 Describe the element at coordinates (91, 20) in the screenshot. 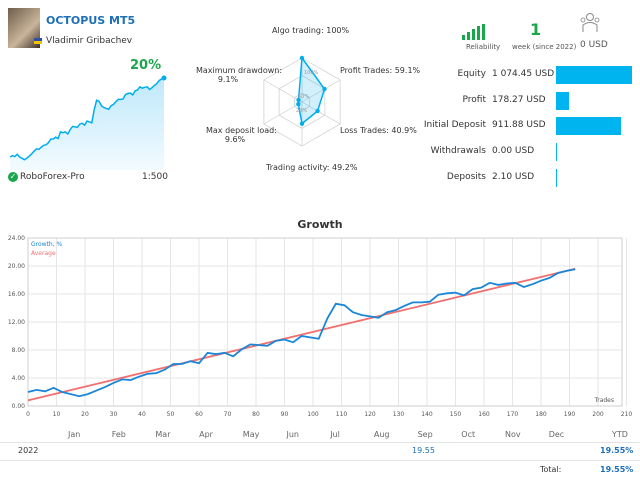

I see `signal-title: OCTOPUS MT5` at that location.